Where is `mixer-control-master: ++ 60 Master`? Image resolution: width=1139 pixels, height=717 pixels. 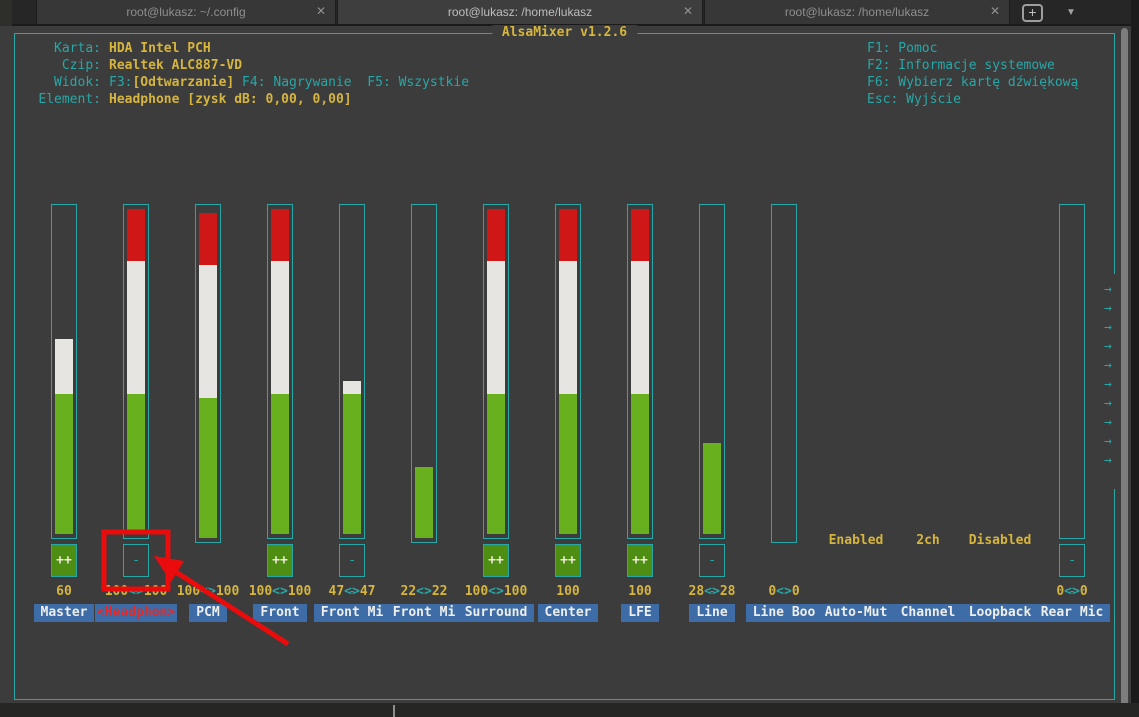
mixer-control-master: ++ 60 Master is located at coordinates (64, 366).